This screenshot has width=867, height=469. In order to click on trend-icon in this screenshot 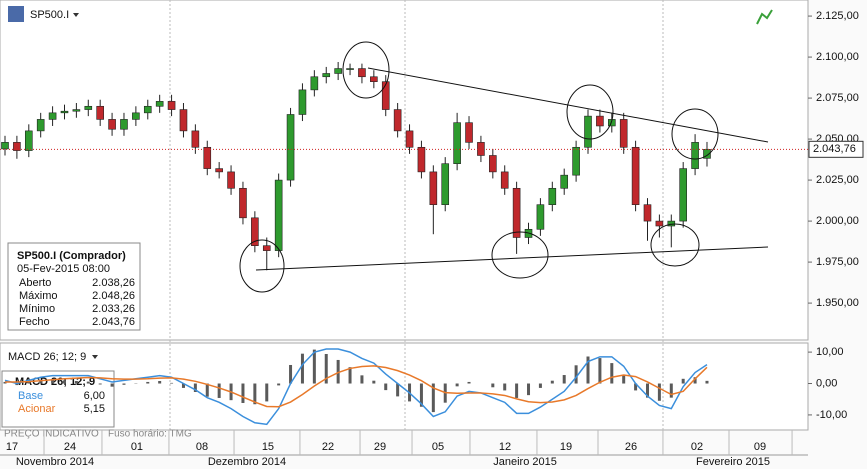, I will do `click(764, 17)`.